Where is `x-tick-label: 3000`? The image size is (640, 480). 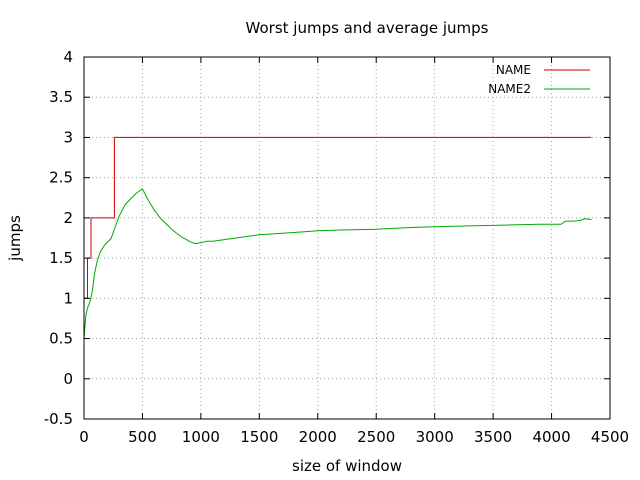 x-tick-label: 3000 is located at coordinates (435, 437).